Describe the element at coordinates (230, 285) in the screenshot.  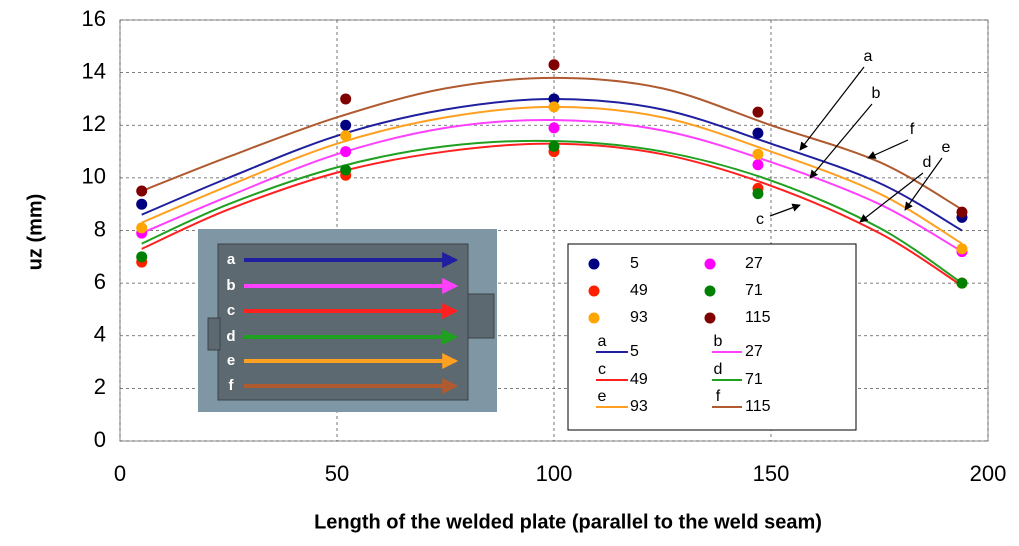
I see `inset-label: b` at that location.